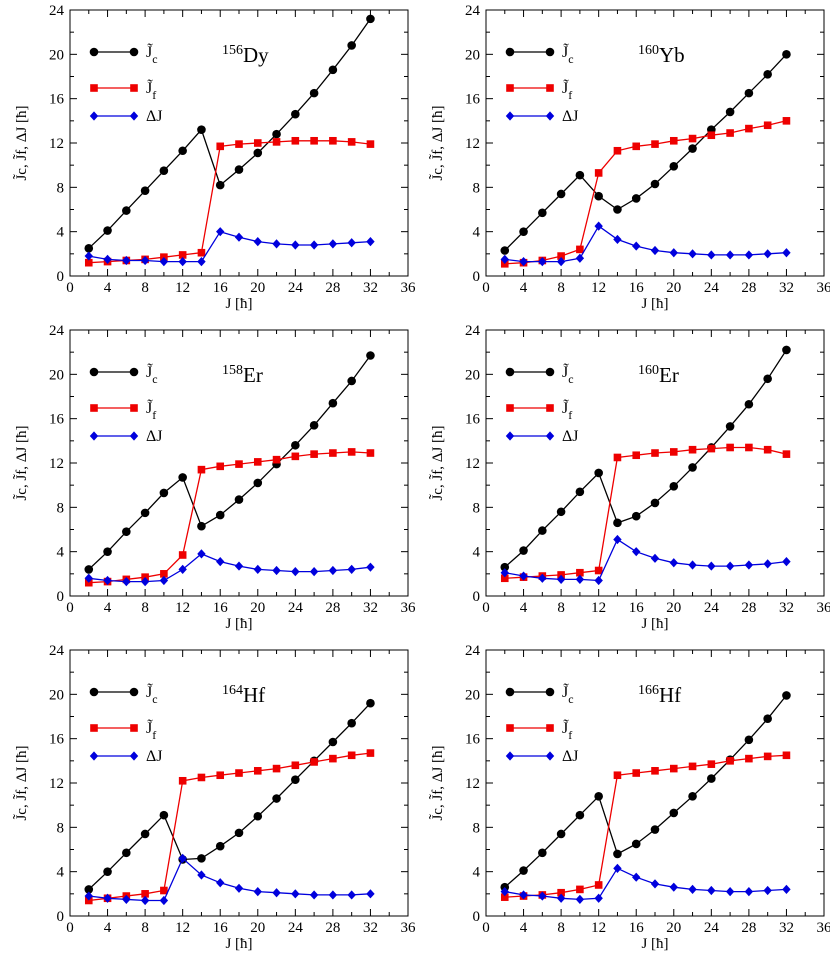 Image resolution: width=830 pixels, height=969 pixels. I want to click on x-axis-label: J [ħ], so click(654, 624).